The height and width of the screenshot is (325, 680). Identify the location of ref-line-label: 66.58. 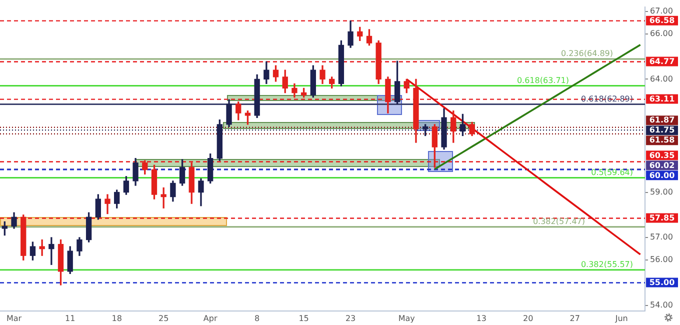
(662, 20).